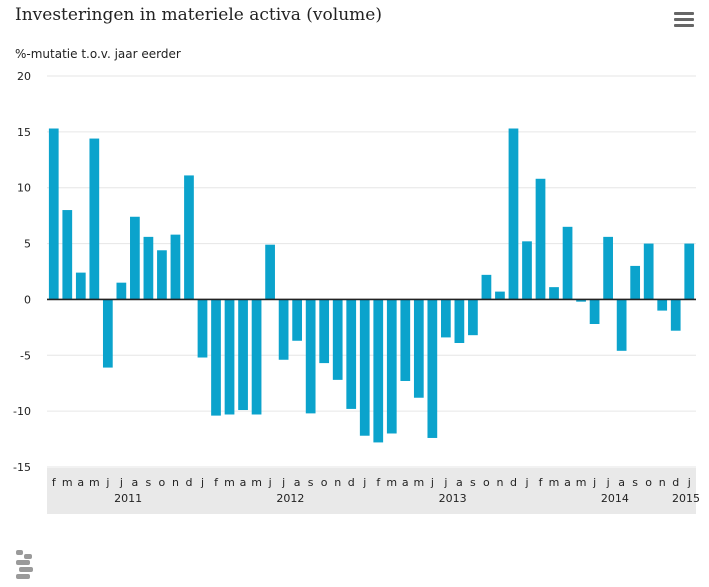 This screenshot has width=709, height=587. Describe the element at coordinates (24, 188) in the screenshot. I see `y-tick-label: 10` at that location.